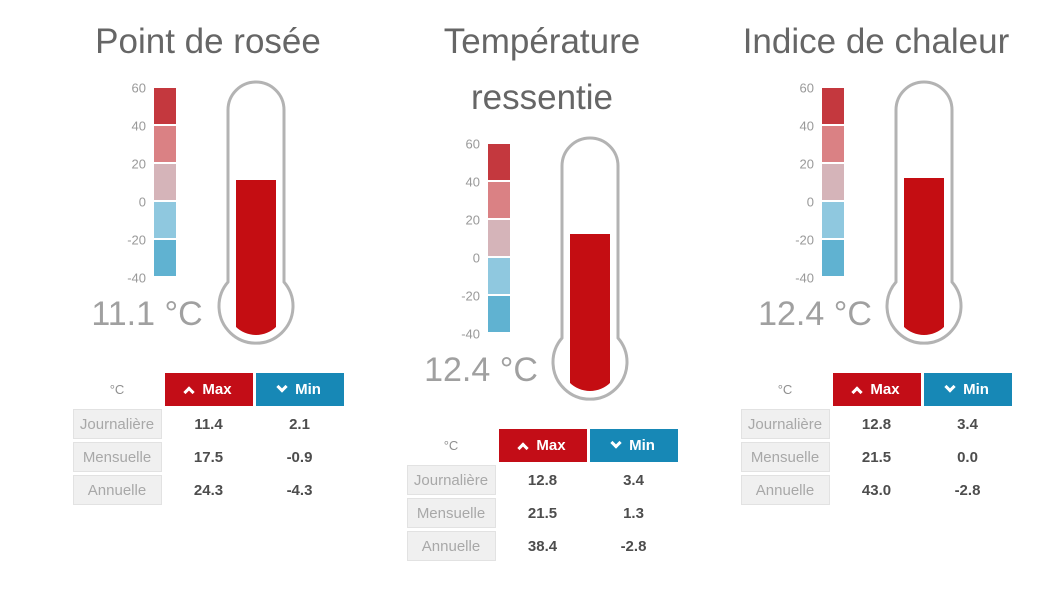 This screenshot has width=1060, height=591. I want to click on table-row: Mensuelle 21.5 0.0, so click(876, 457).